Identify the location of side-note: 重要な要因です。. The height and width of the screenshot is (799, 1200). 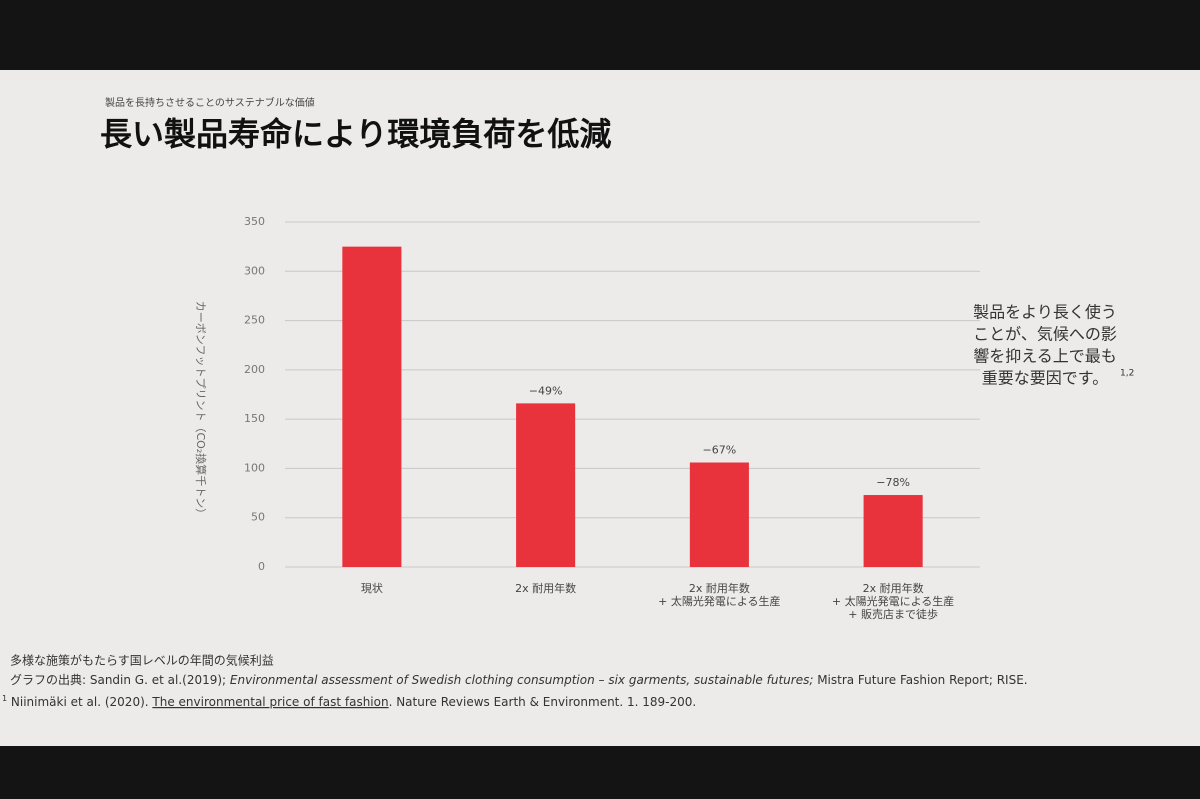
(1045, 378).